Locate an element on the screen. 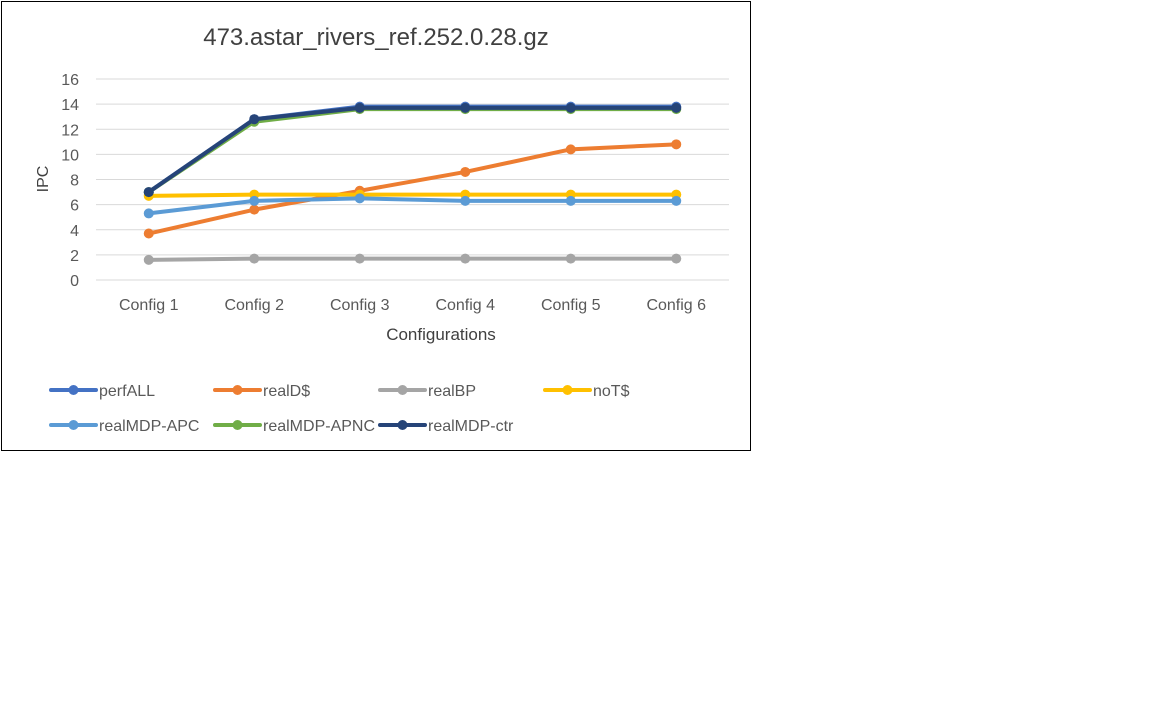 The image size is (1152, 720). legend-item: noT$ is located at coordinates (586, 391).